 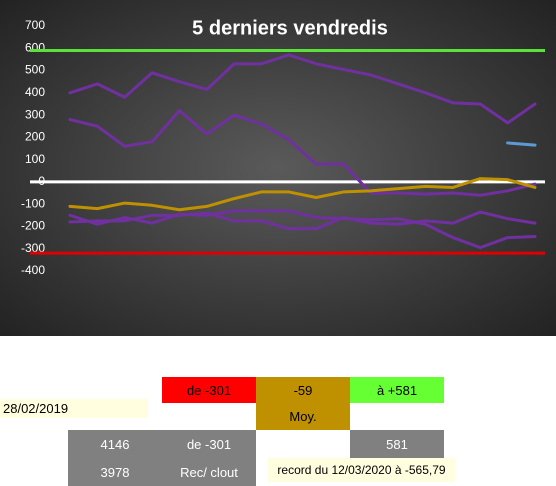 What do you see at coordinates (33, 270) in the screenshot?
I see `y-tick-label: -400` at bounding box center [33, 270].